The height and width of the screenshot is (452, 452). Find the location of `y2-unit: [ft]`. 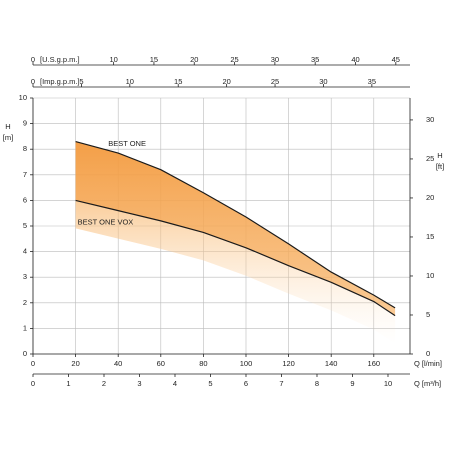

y2-unit: [ft] is located at coordinates (440, 166).